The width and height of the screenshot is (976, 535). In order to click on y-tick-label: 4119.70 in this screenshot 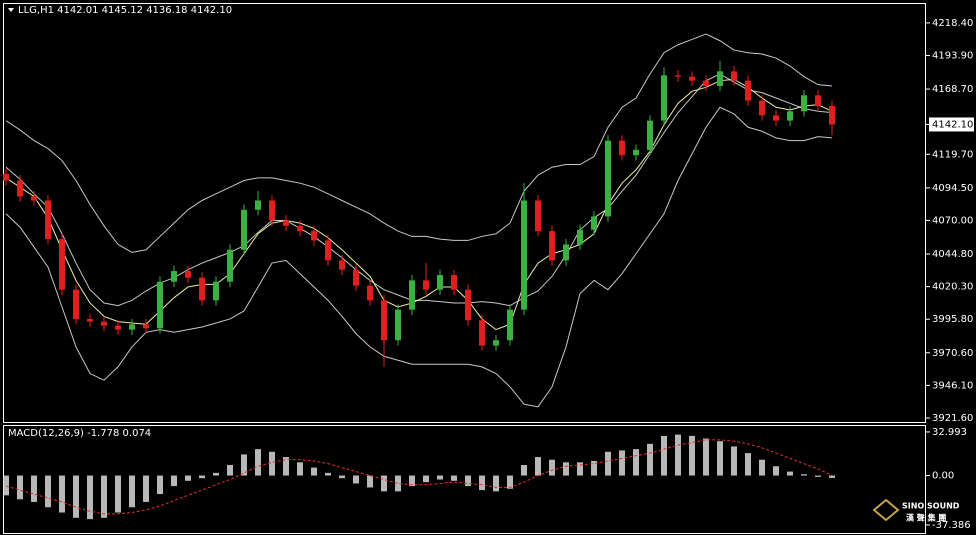, I will do `click(952, 154)`.